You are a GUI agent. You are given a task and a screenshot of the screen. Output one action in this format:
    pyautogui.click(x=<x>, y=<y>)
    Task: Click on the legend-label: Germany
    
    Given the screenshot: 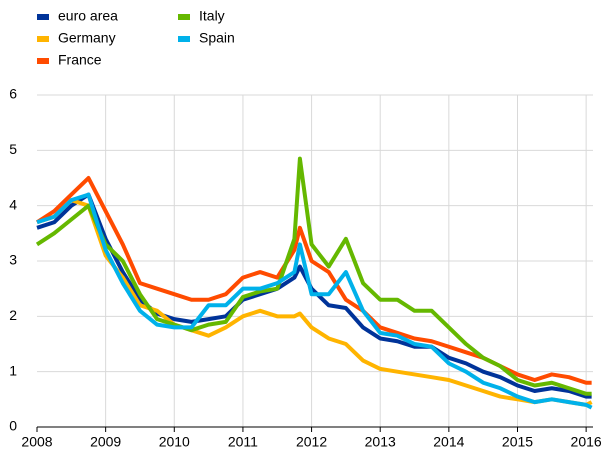 What is the action you would take?
    pyautogui.click(x=87, y=38)
    